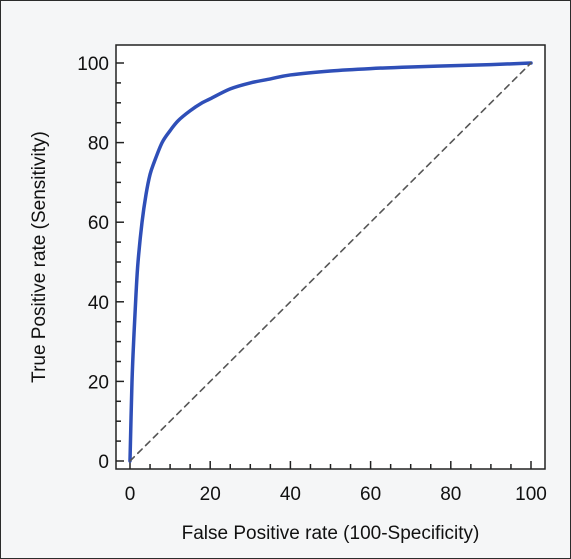 The height and width of the screenshot is (559, 571). Describe the element at coordinates (93, 64) in the screenshot. I see `y-tick-label: 100` at that location.